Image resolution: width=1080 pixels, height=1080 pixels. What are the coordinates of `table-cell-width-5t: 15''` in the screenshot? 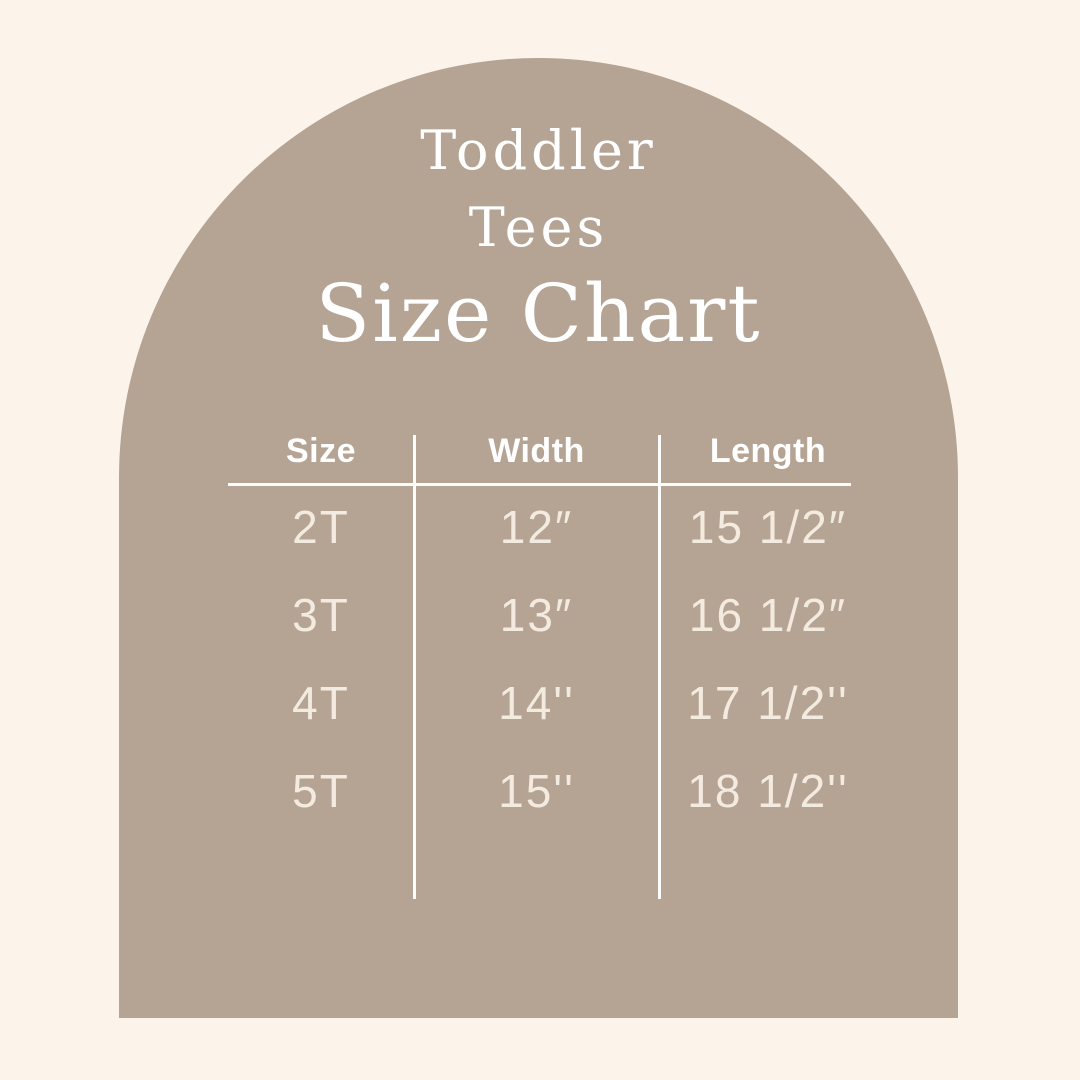 It's located at (536, 791).